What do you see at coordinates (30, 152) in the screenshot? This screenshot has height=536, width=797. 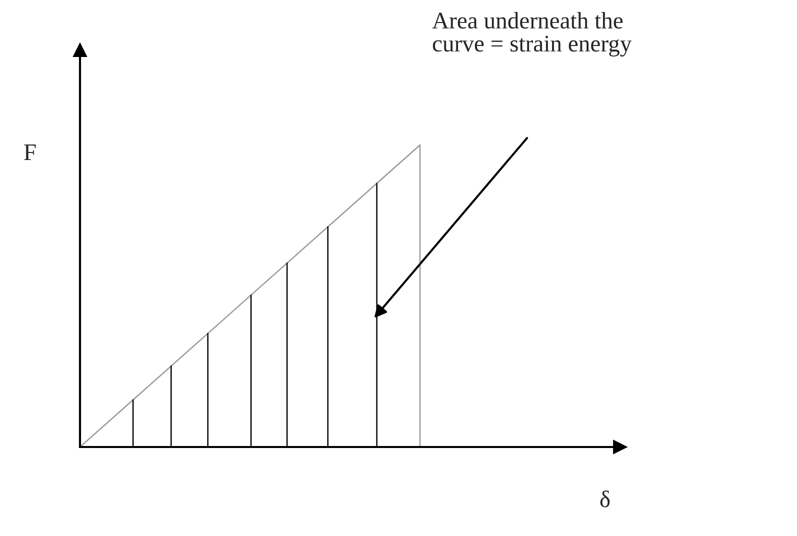 I see `y-axis-title: F` at bounding box center [30, 152].